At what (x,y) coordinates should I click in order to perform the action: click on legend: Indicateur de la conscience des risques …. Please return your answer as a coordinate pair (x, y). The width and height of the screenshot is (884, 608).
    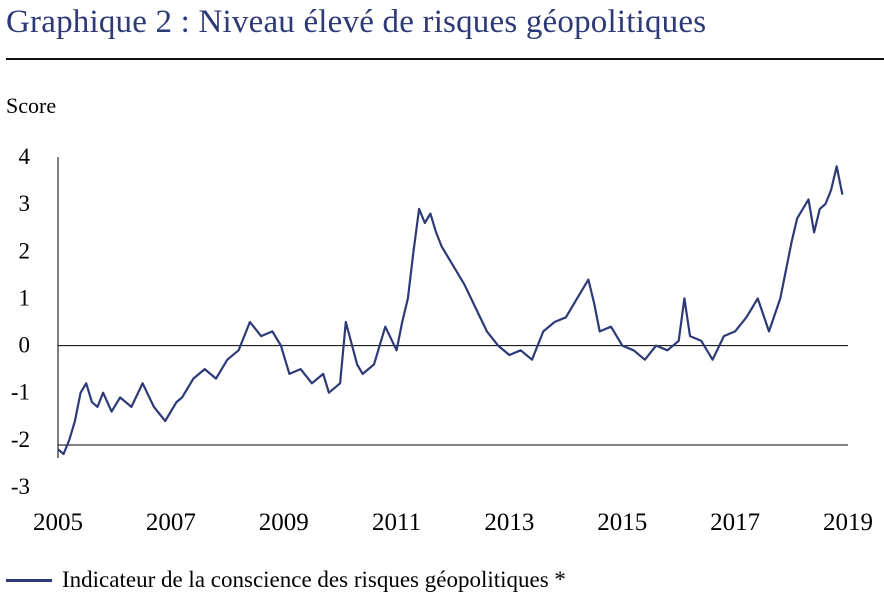
    Looking at the image, I should click on (286, 580).